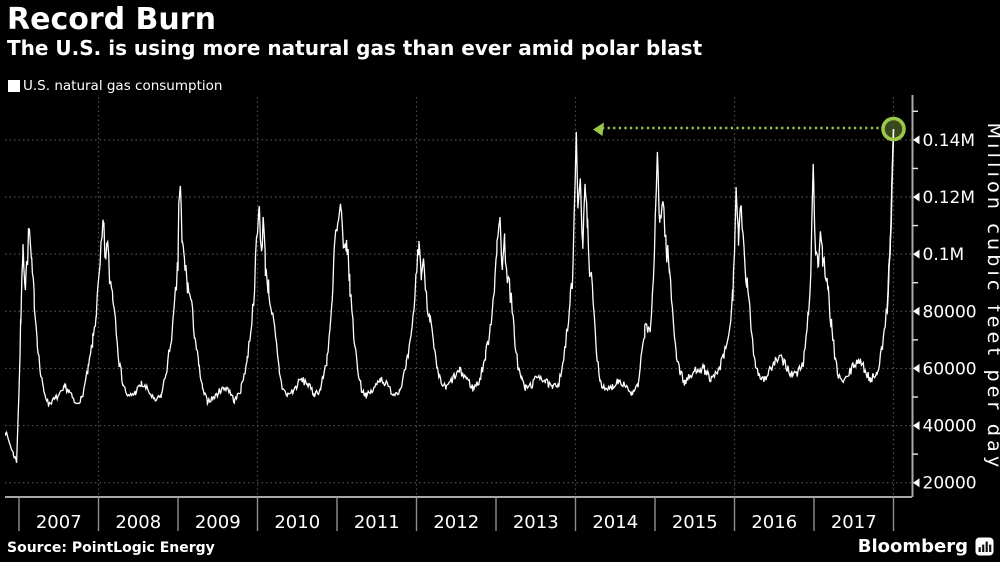 This screenshot has height=562, width=1000. What do you see at coordinates (991, 297) in the screenshot?
I see `y-axis-title: Million cubic feet per day` at bounding box center [991, 297].